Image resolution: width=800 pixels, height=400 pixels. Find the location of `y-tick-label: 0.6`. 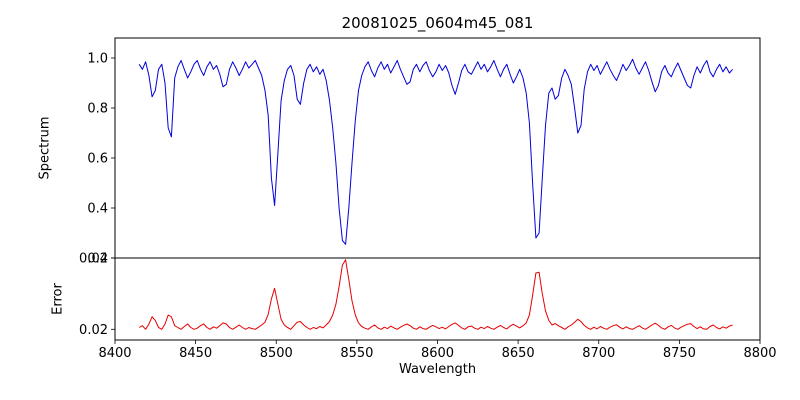

y-tick-label: 0.6 is located at coordinates (97, 159).